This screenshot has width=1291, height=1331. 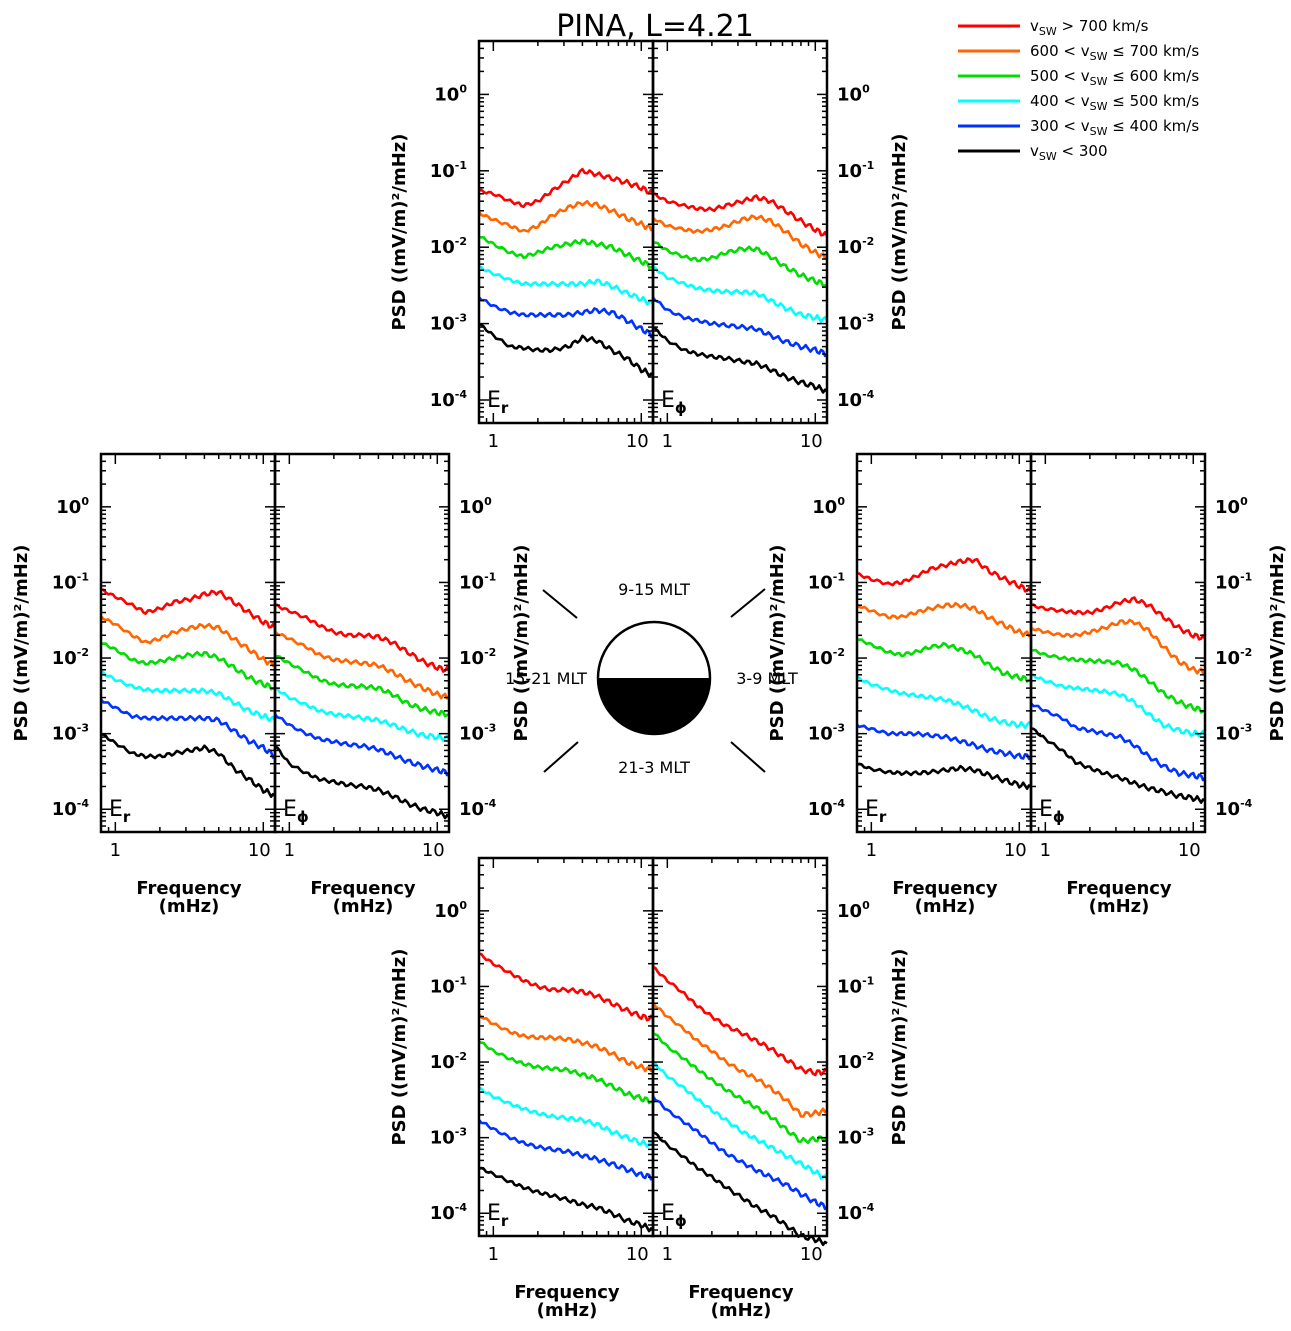 I want to click on top-ephi-series-s300, so click(x=739, y=327).